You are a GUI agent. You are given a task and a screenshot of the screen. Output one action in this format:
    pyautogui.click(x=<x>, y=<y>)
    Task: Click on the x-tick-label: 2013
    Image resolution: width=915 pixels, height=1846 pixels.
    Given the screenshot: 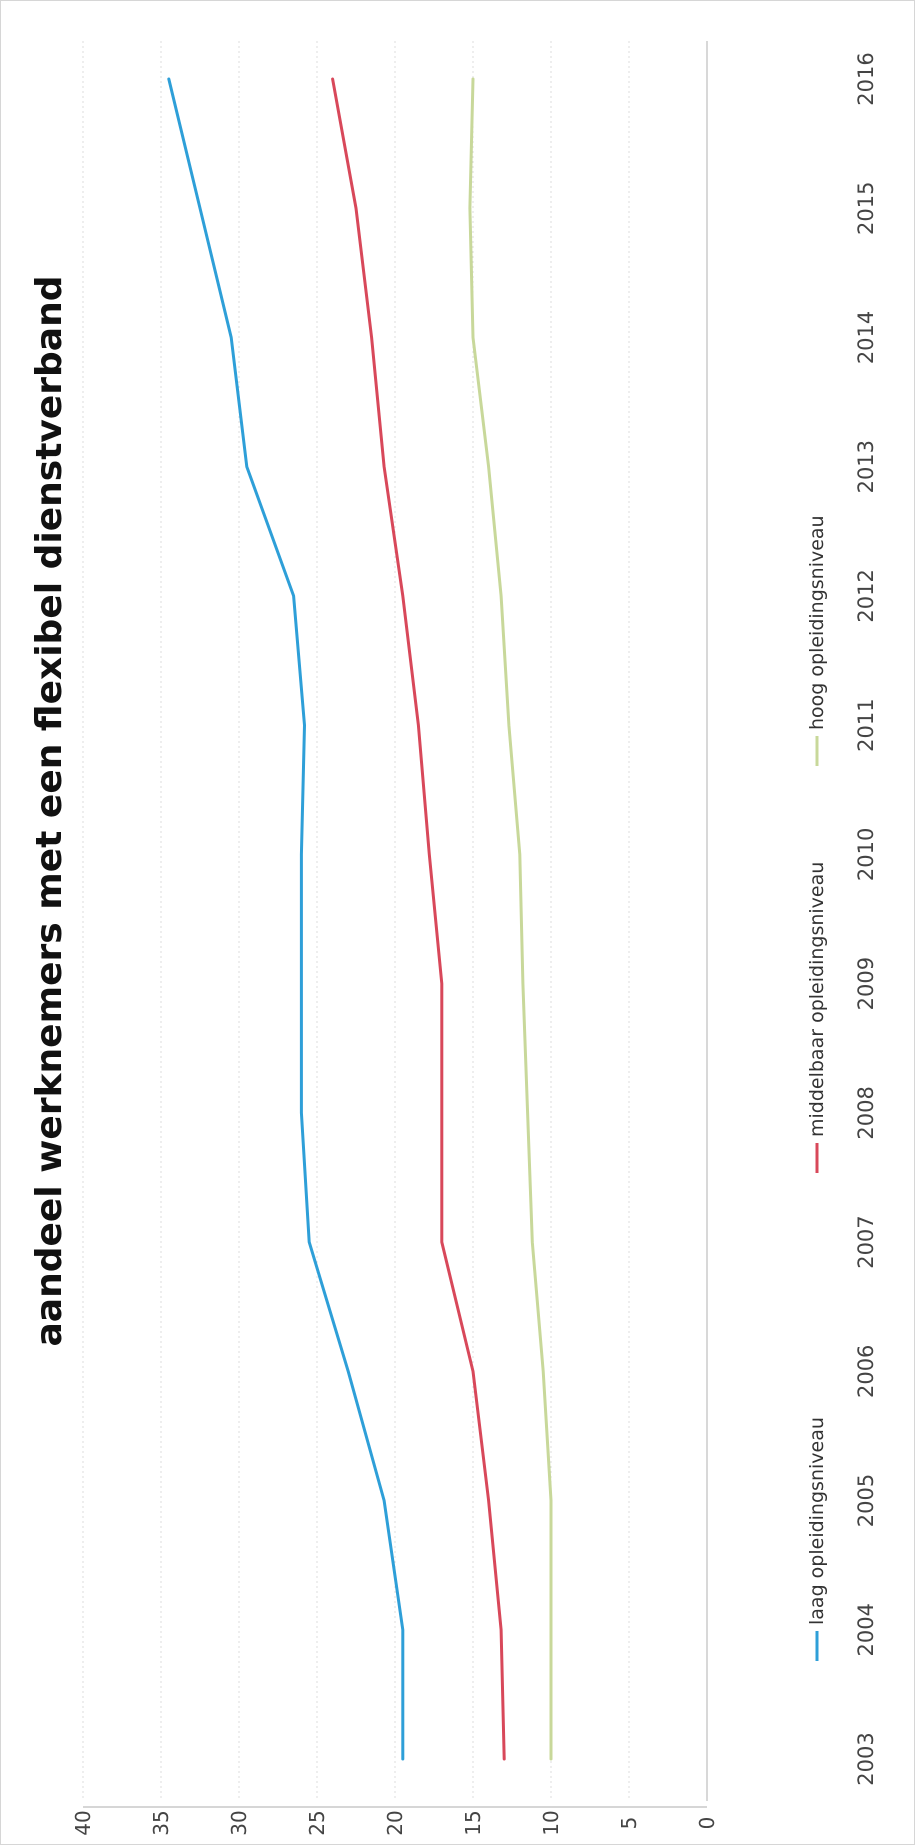 What is the action you would take?
    pyautogui.click(x=866, y=466)
    